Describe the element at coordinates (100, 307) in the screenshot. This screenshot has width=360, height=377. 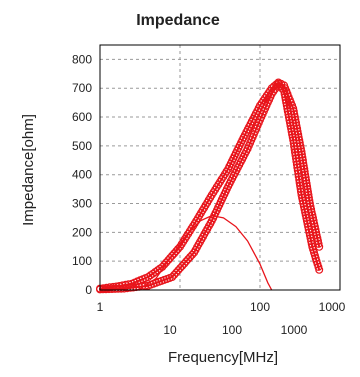
I see `x-tick-label-upper: 1` at that location.